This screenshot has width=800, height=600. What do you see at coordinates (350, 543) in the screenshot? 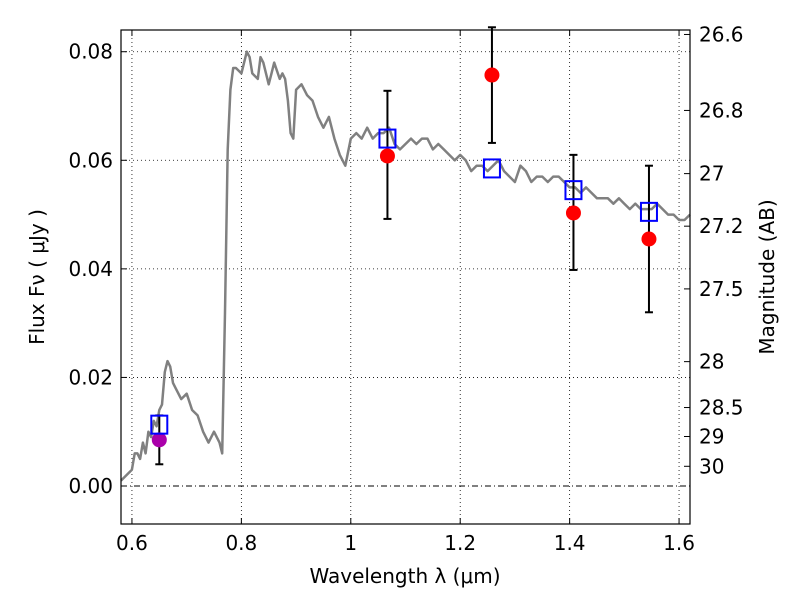
I see `x-tick-label: 1` at bounding box center [350, 543].